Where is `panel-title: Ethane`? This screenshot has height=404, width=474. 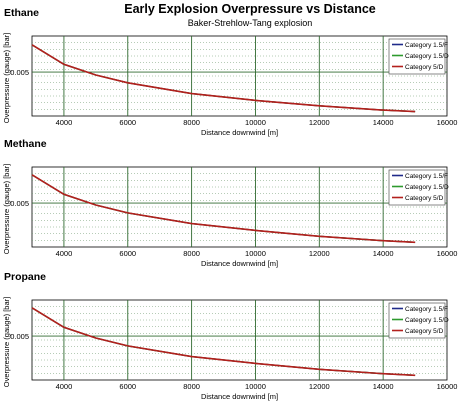
panel-title: Ethane is located at coordinates (21, 13).